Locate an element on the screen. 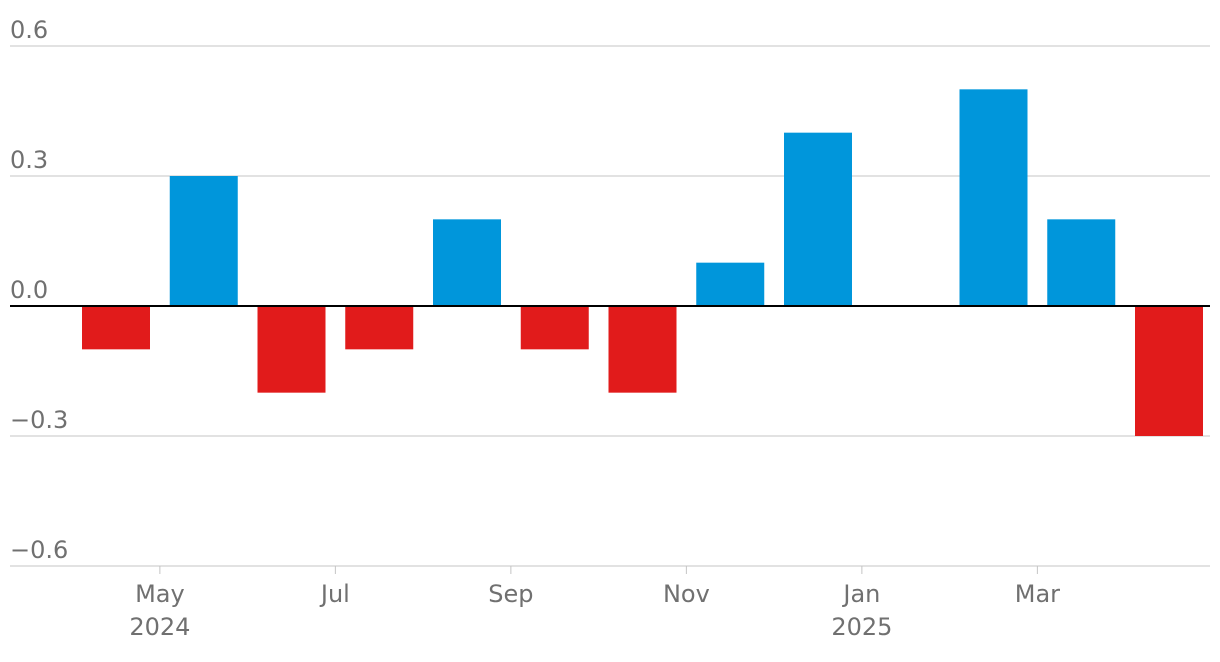 This screenshot has height=662, width=1220. y-tick-label: 0.0 is located at coordinates (29, 290).